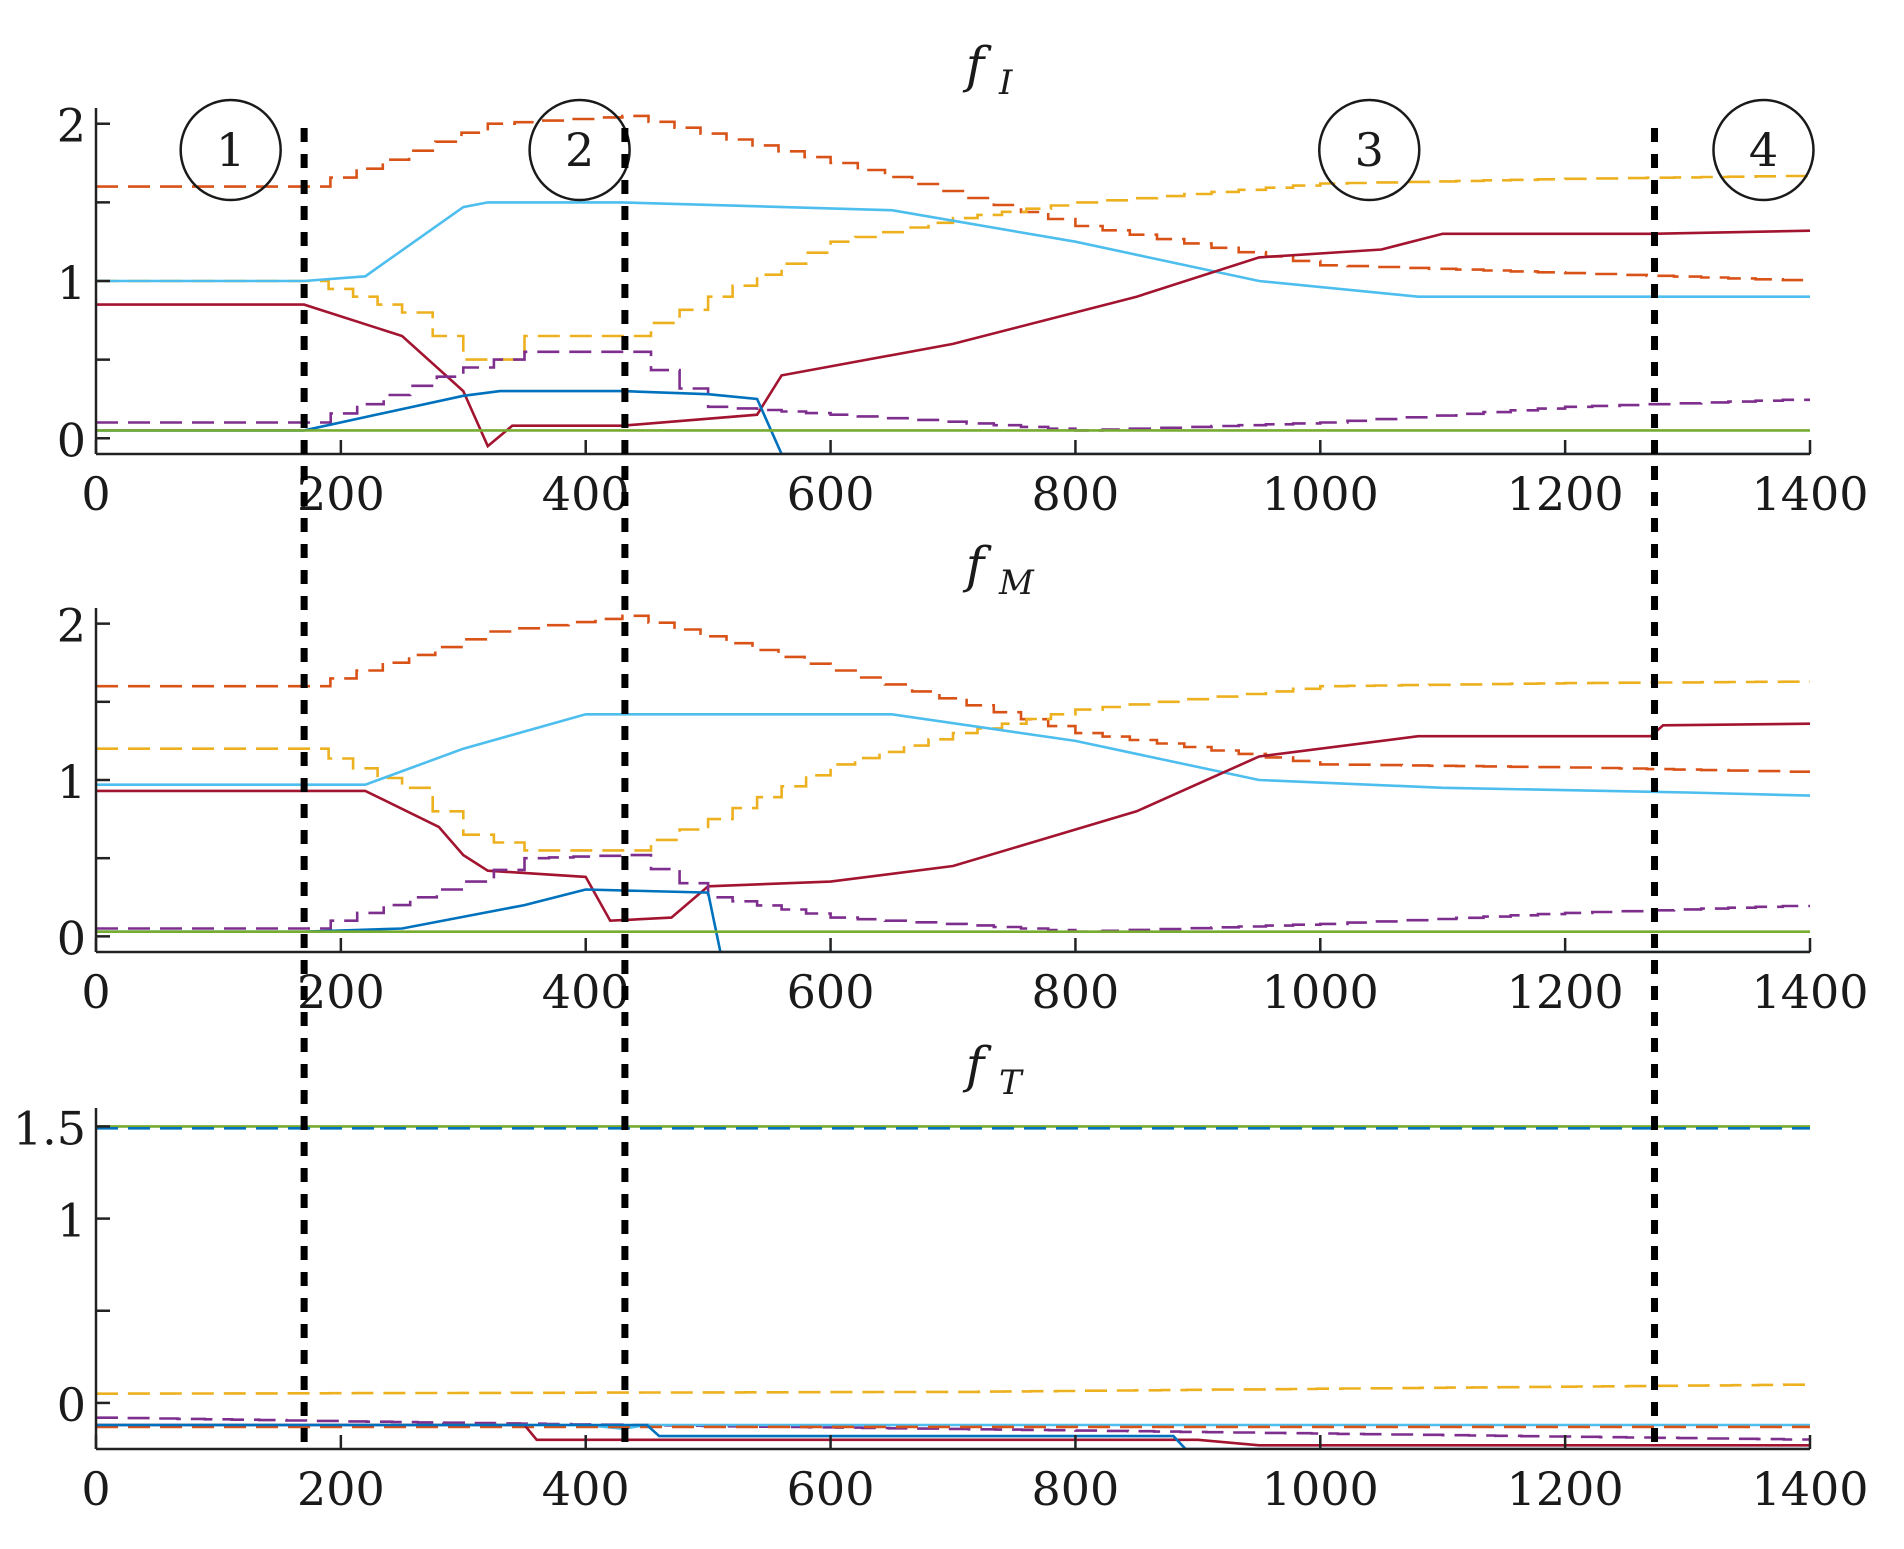 The height and width of the screenshot is (1549, 1904). Describe the element at coordinates (1005, 83) in the screenshot. I see `panel-title-subscript: I` at that location.